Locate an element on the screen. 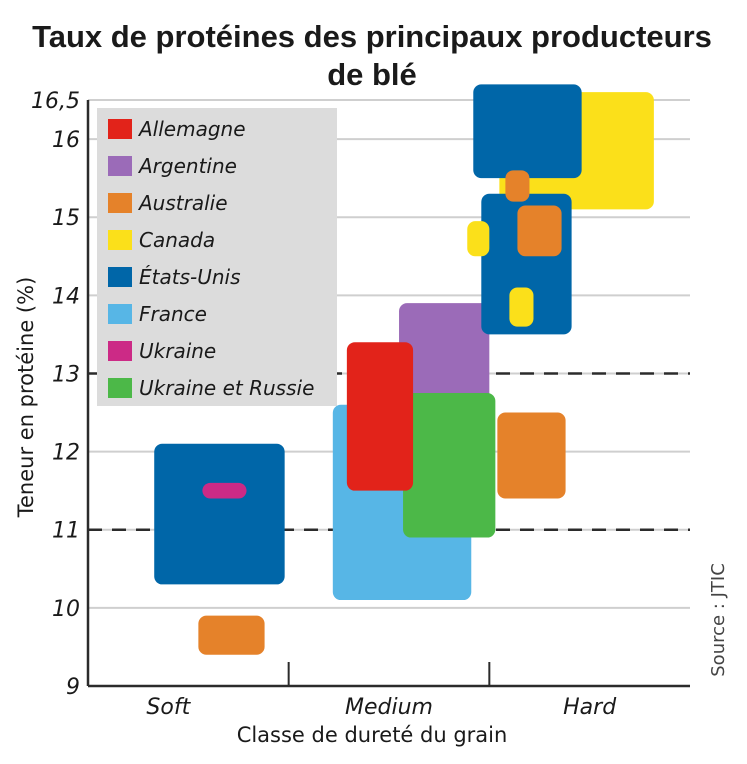  y-tick-label-1: 10 is located at coordinates (66, 609).